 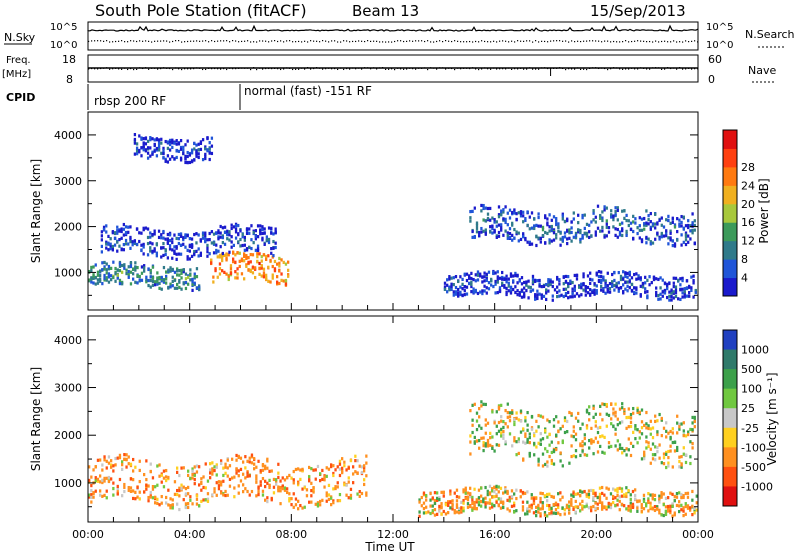 I want to click on power-colorbar-tick: 20, so click(x=748, y=204).